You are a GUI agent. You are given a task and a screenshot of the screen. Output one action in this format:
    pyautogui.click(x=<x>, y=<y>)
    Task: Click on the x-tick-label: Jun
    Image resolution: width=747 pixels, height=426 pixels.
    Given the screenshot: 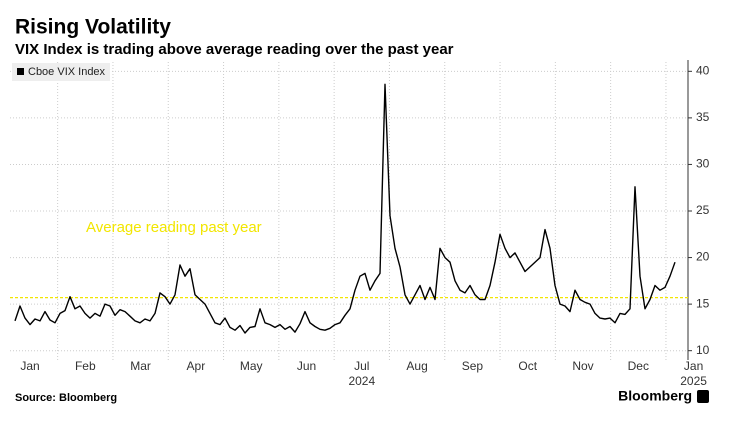 What is the action you would take?
    pyautogui.click(x=306, y=366)
    